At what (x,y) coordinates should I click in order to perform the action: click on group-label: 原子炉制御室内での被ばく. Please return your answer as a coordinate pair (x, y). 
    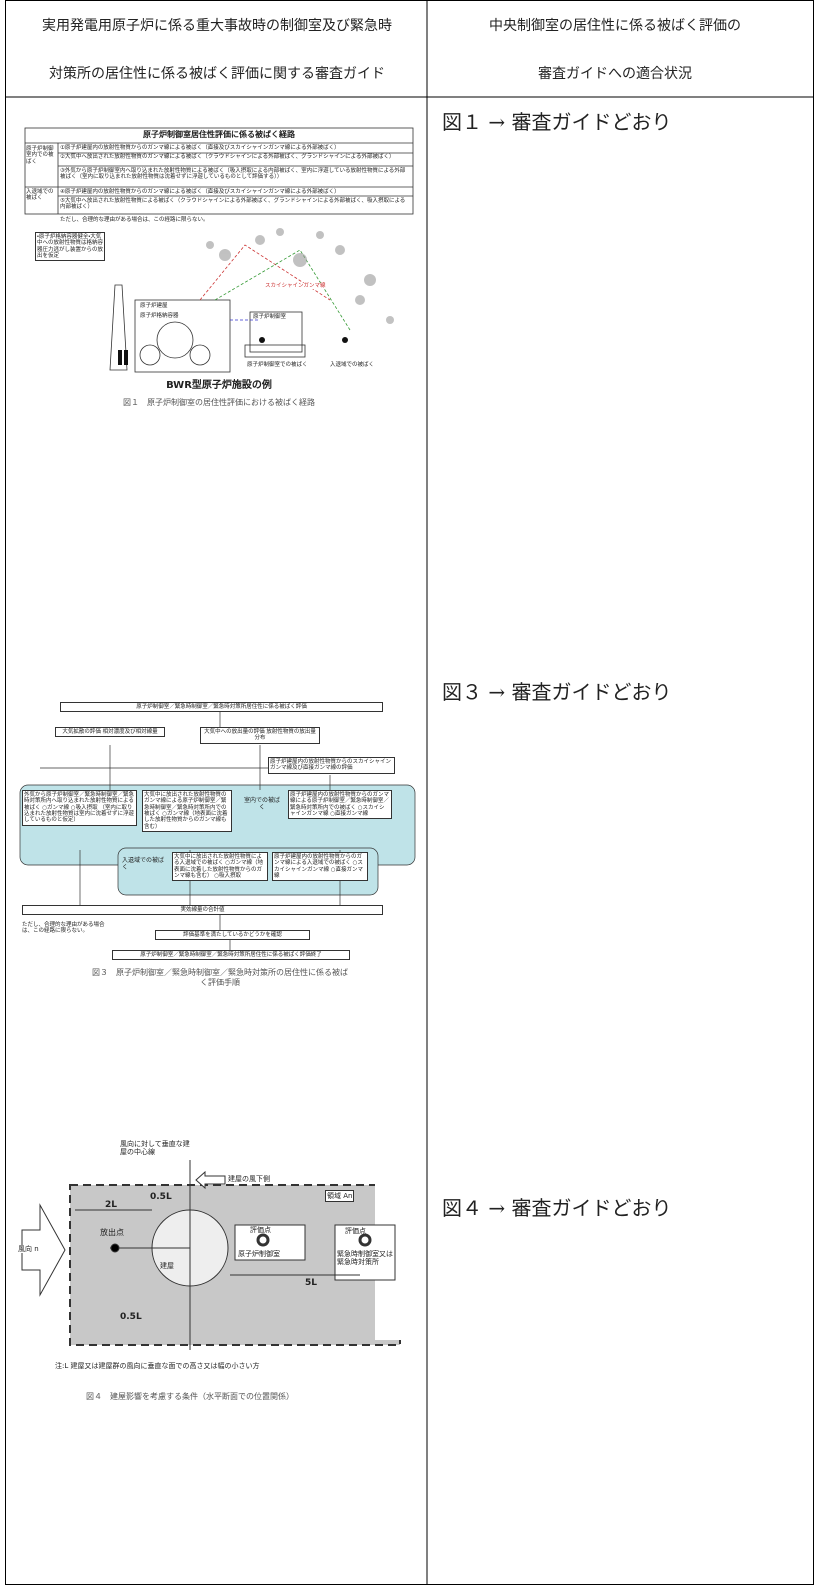
    Looking at the image, I should click on (40, 155).